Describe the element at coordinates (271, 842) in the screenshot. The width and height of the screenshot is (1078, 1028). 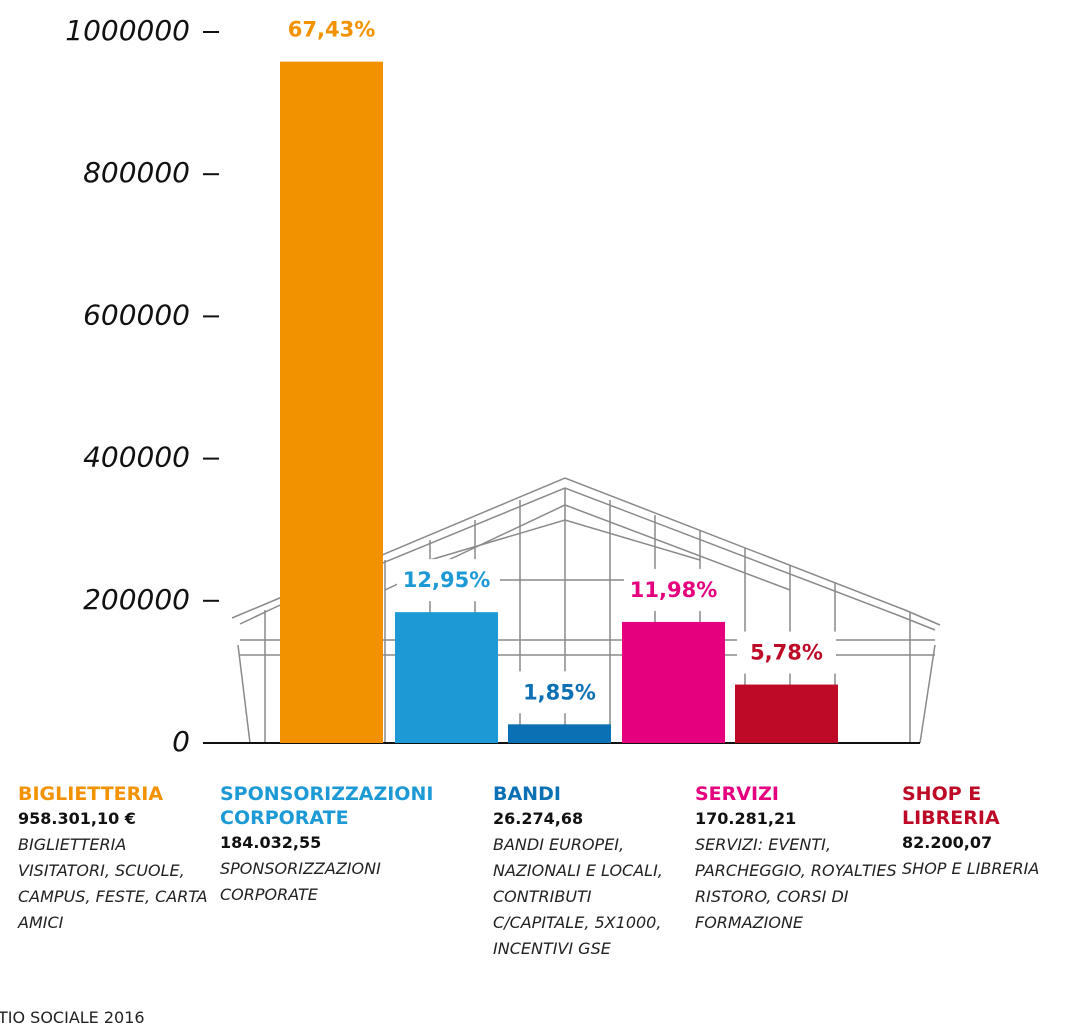
I see `amount-label: 184.032,55` at that location.